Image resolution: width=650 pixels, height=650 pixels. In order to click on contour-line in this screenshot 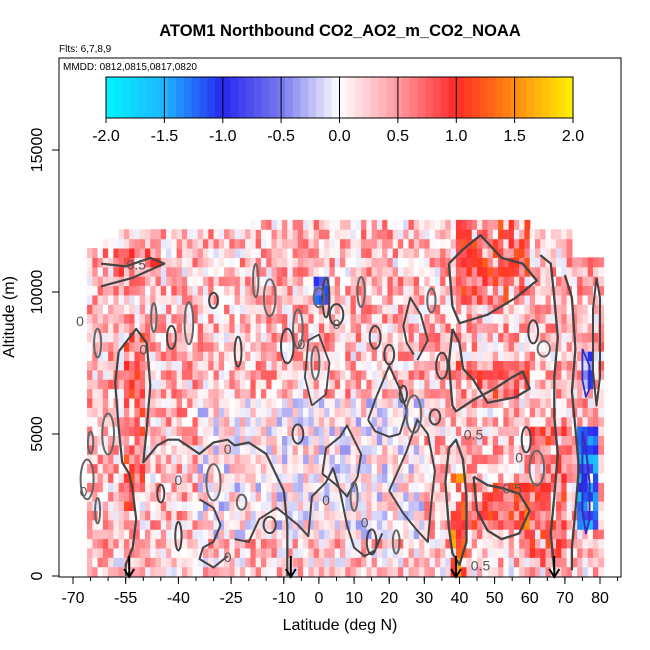, I will do `click(203, 451)`.